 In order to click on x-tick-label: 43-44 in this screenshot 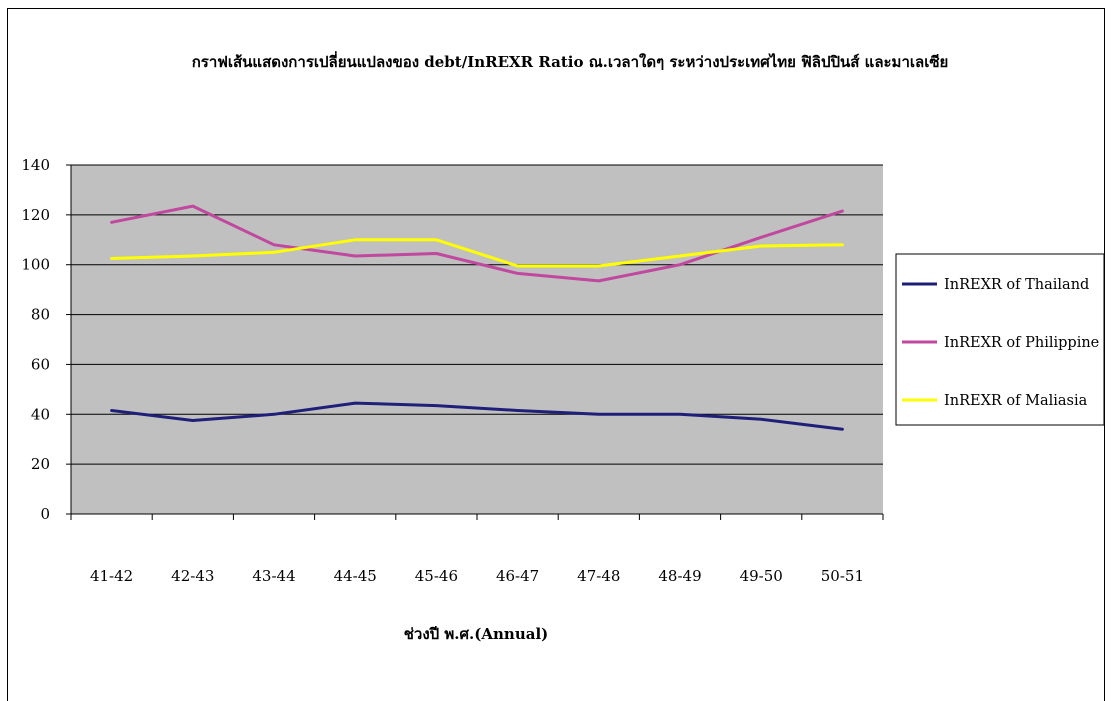, I will do `click(273, 576)`.